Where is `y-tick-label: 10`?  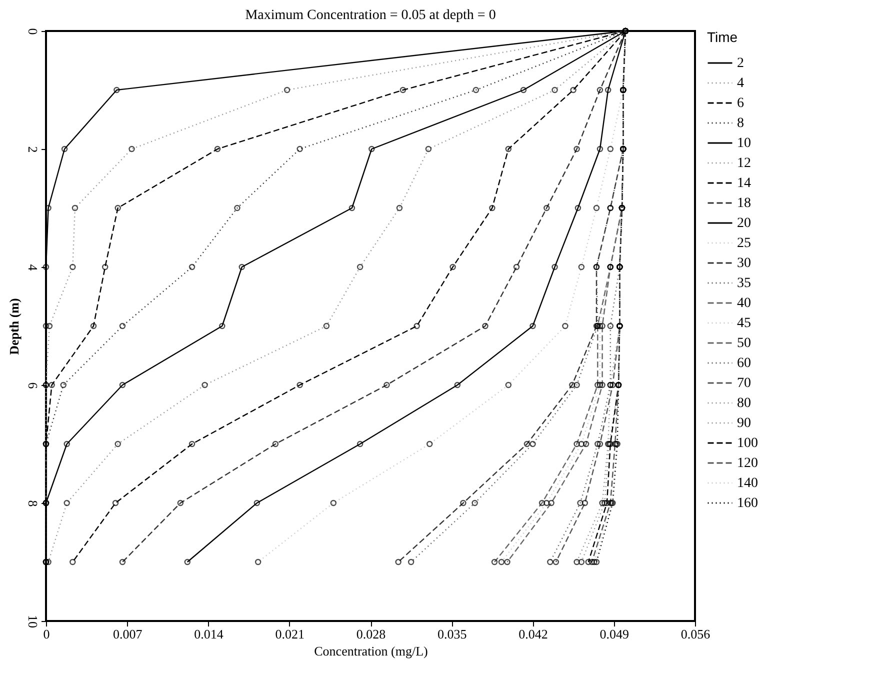 y-tick-label: 10 is located at coordinates (33, 621).